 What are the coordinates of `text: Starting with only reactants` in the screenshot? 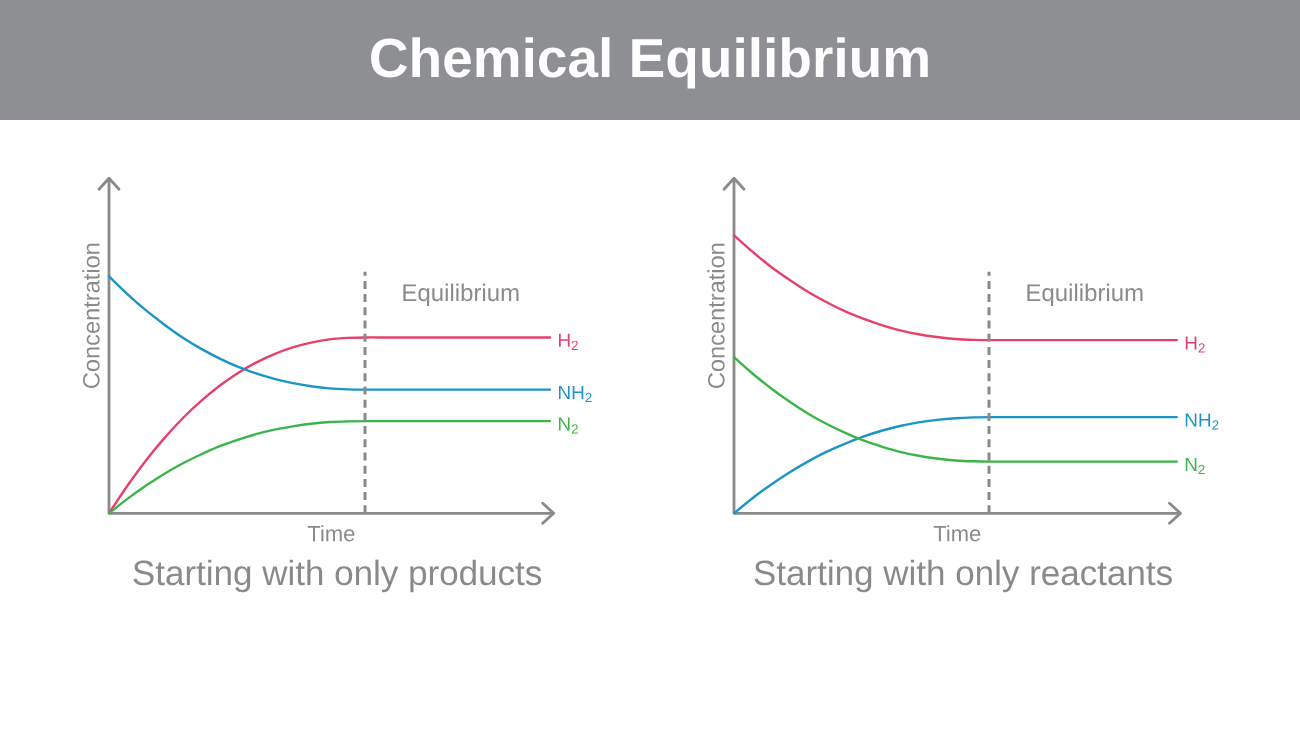 It's located at (963, 576).